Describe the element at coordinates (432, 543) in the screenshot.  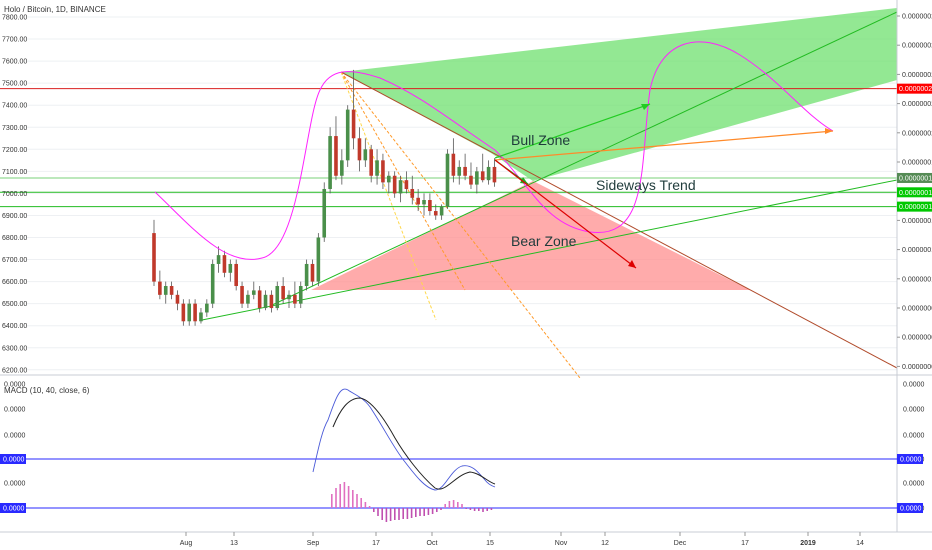
I see `x-tick-label: Oct` at that location.